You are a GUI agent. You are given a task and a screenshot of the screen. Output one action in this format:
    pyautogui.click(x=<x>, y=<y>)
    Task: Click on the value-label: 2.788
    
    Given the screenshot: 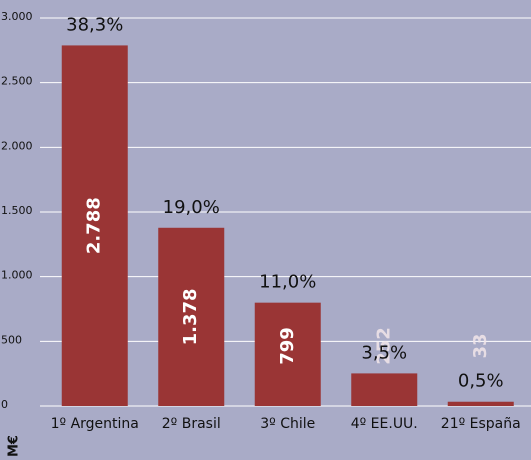 What is the action you would take?
    pyautogui.click(x=94, y=225)
    